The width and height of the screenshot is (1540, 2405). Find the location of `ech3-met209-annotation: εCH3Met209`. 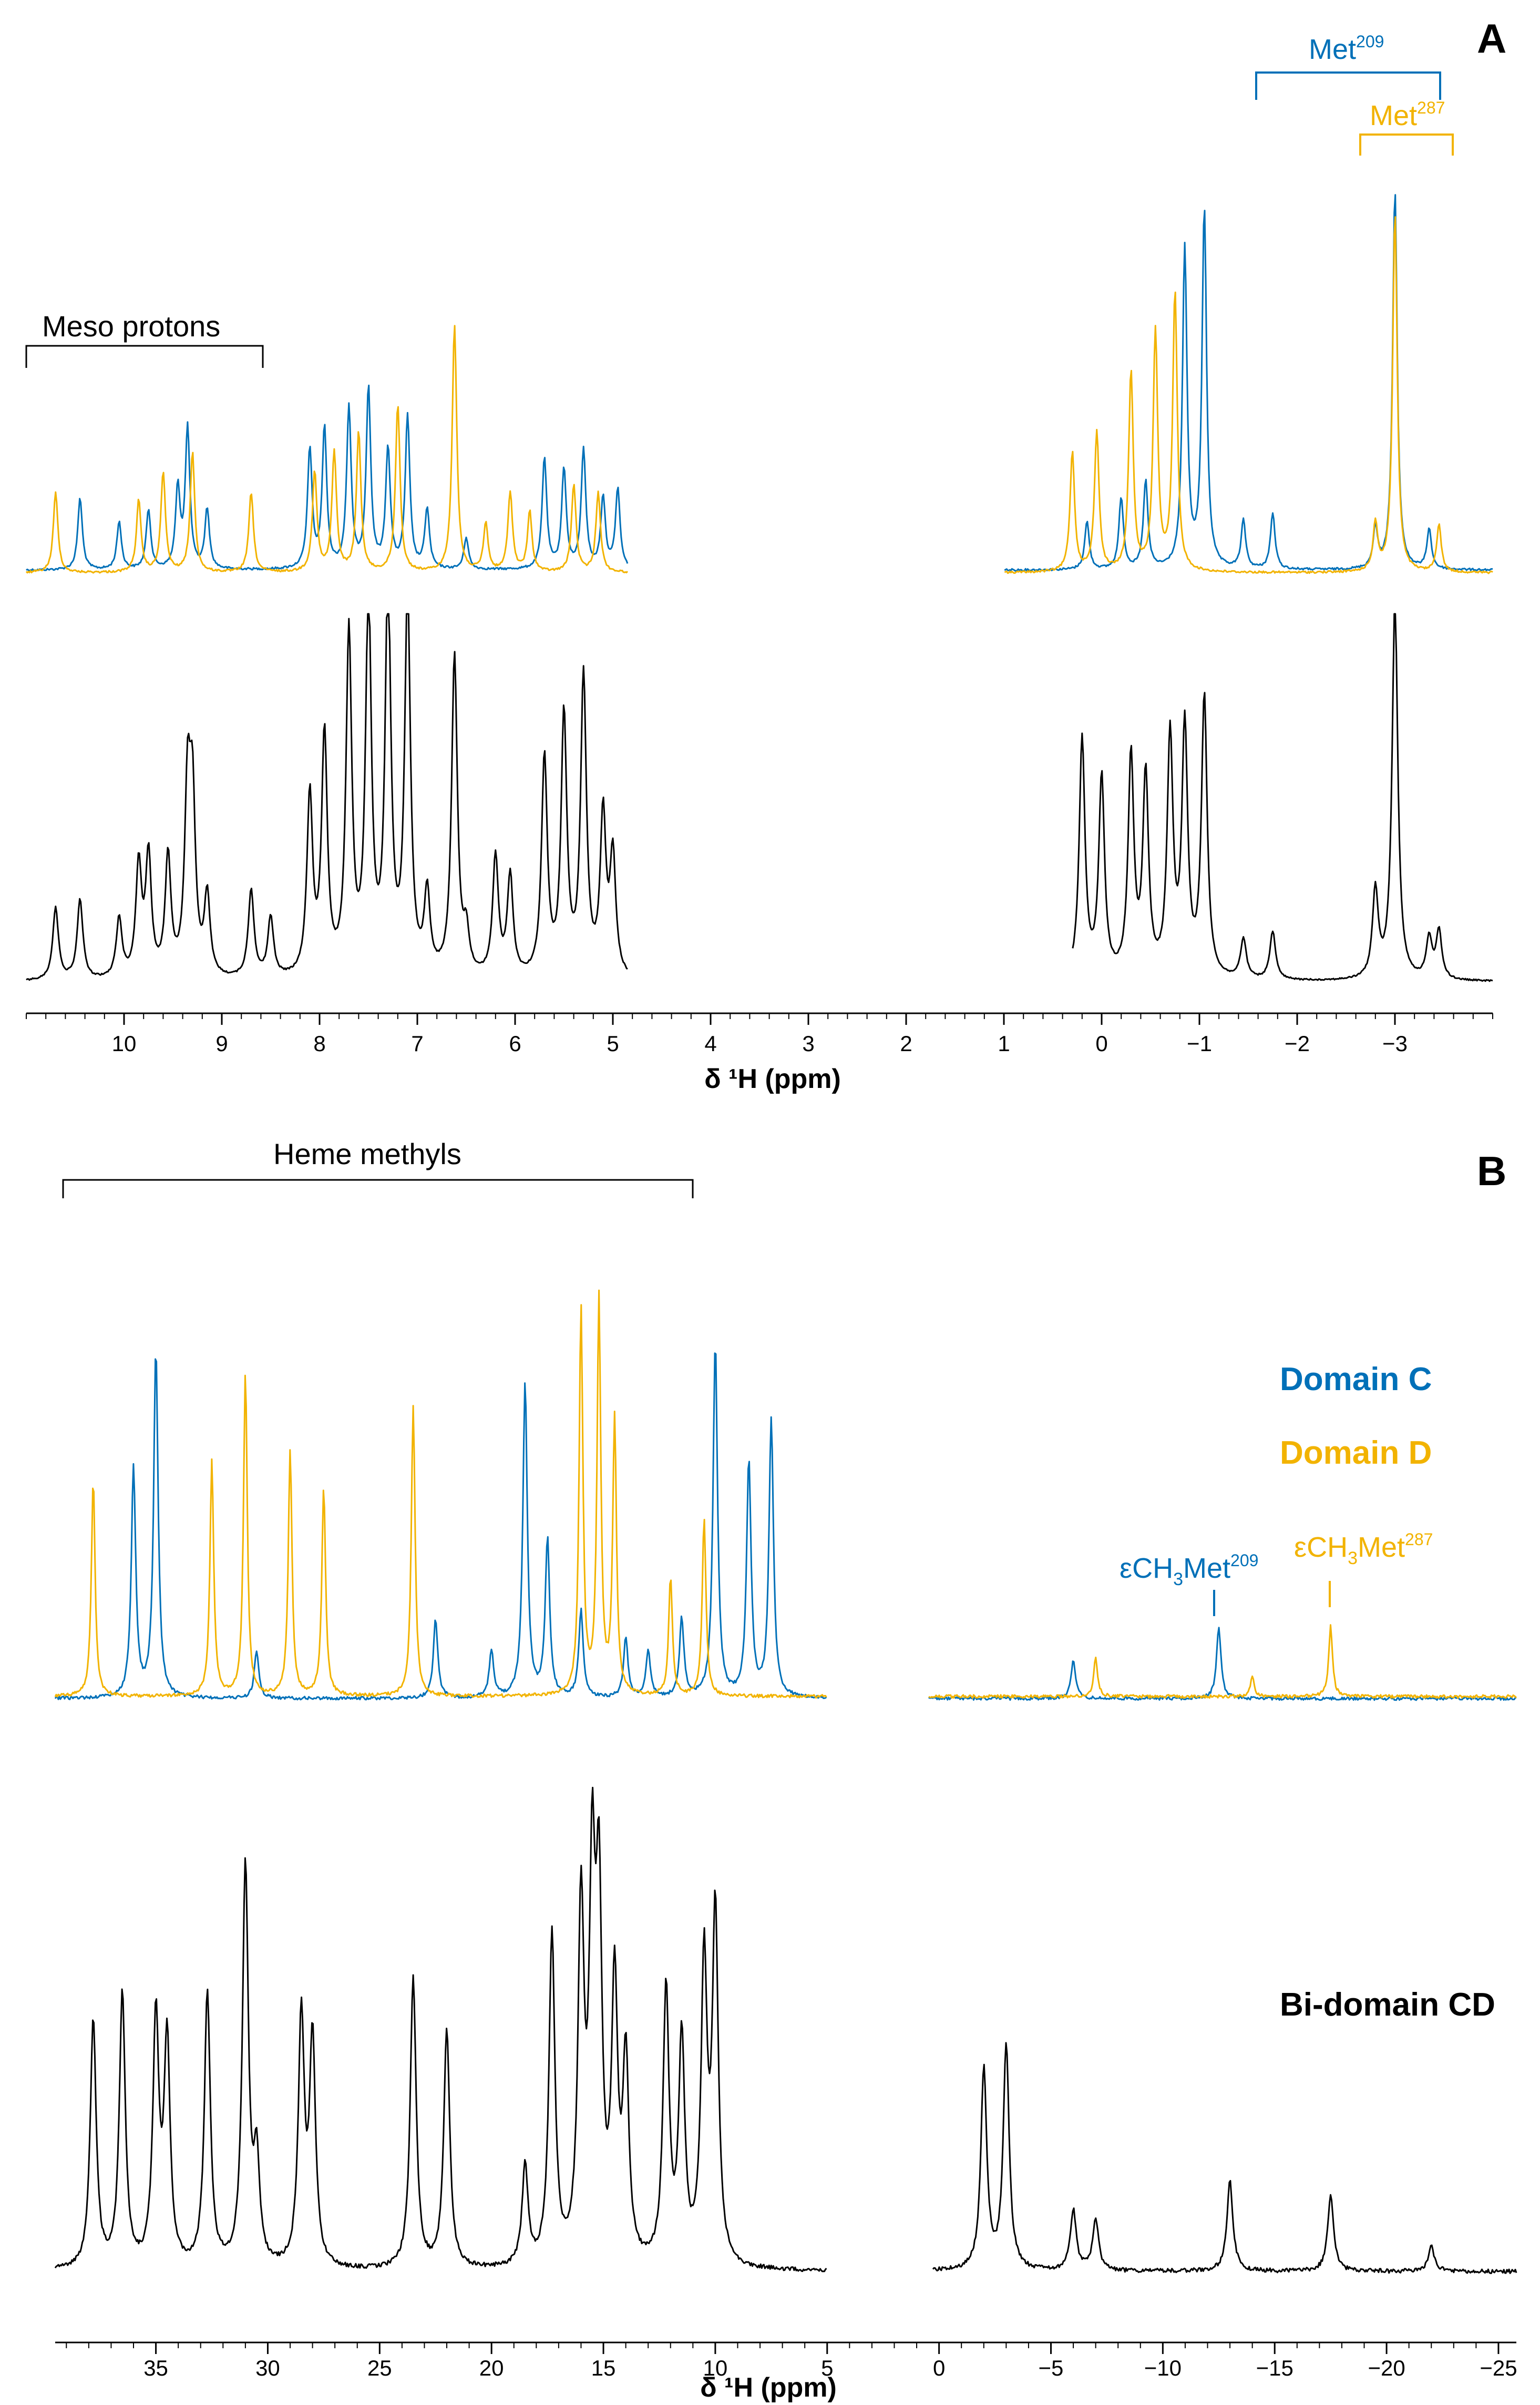

ech3-met209-annotation: εCH3Met209 is located at coordinates (1189, 1583).